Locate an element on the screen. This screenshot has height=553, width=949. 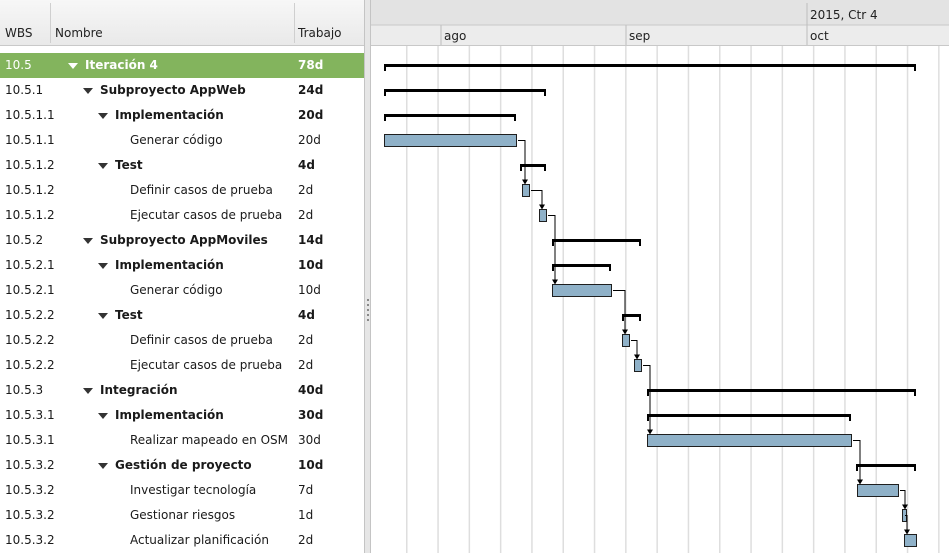
task-row: 10.5.1.2 Definir casos de prueba 2d is located at coordinates (182, 190).